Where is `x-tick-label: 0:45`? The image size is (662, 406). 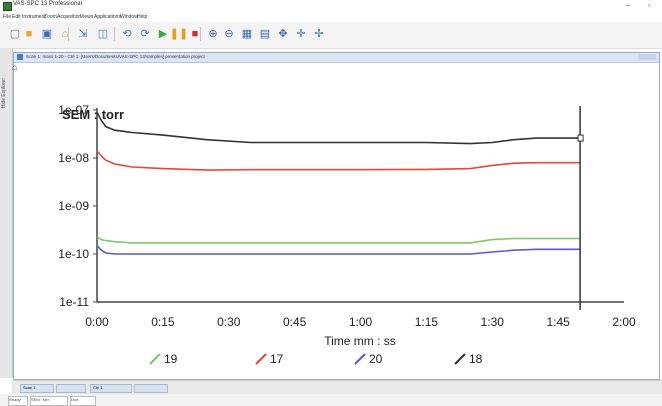
x-tick-label: 0:45 is located at coordinates (295, 322).